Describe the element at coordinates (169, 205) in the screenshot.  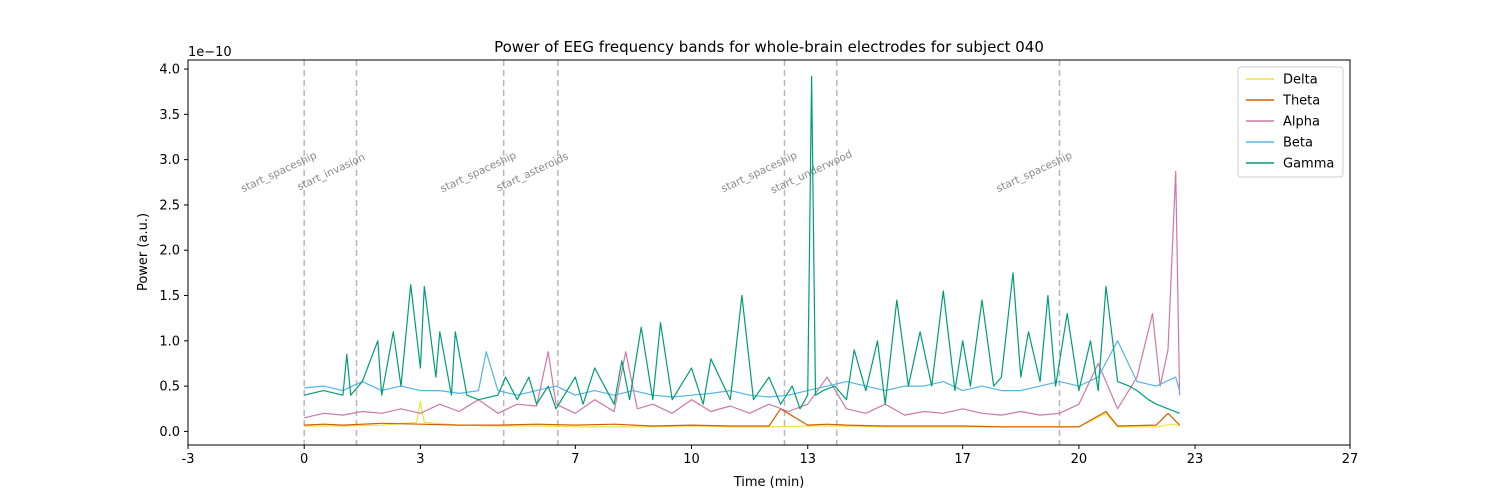
I see `y-tick-label: 2.5` at that location.